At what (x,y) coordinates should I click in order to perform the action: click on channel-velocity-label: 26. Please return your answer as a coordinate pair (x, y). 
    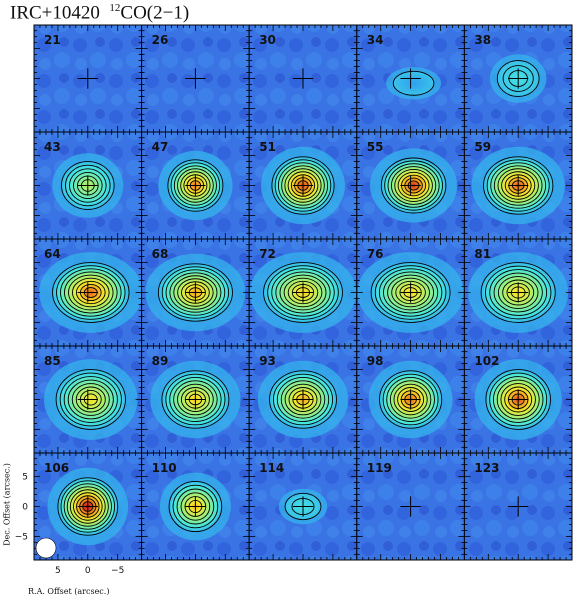
    Looking at the image, I should click on (160, 40).